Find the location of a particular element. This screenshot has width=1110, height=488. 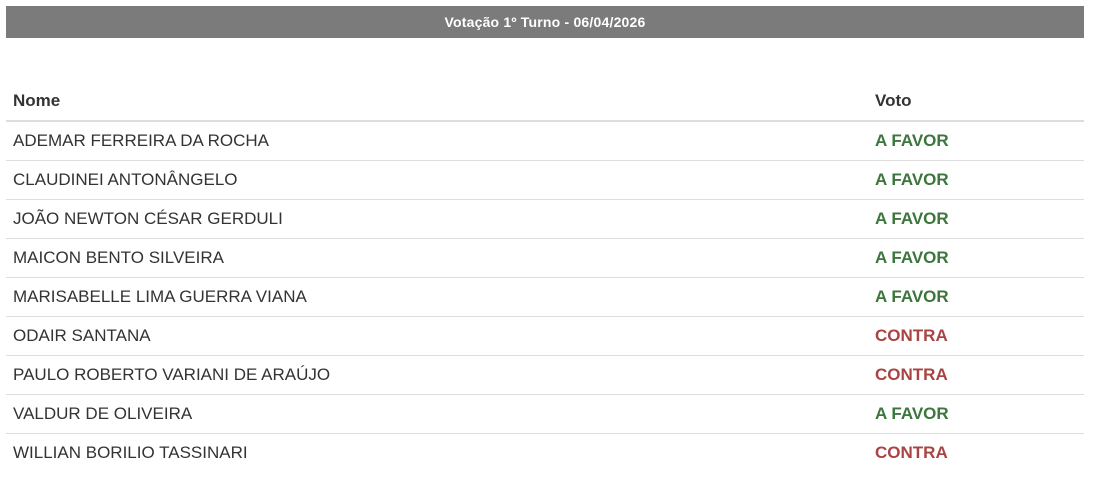

table-row: WILLIAN BORILIO TASSINARI CONTRA is located at coordinates (545, 453).